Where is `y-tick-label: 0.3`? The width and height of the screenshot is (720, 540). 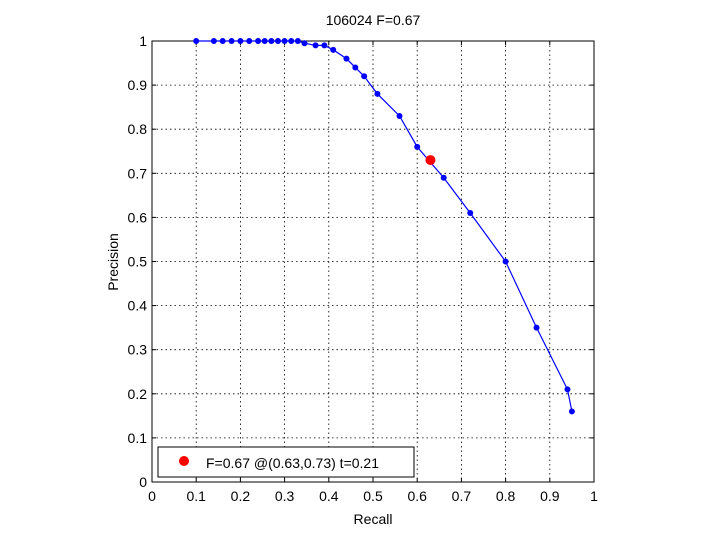 y-tick-label: 0.3 is located at coordinates (138, 350).